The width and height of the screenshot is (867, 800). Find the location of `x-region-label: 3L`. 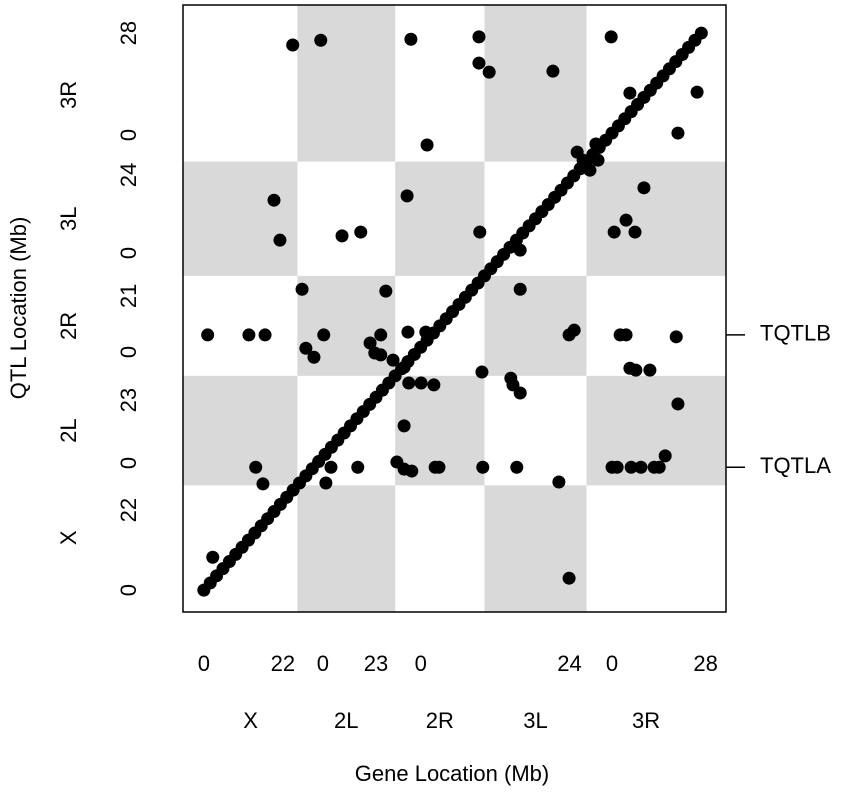

x-region-label: 3L is located at coordinates (535, 720).